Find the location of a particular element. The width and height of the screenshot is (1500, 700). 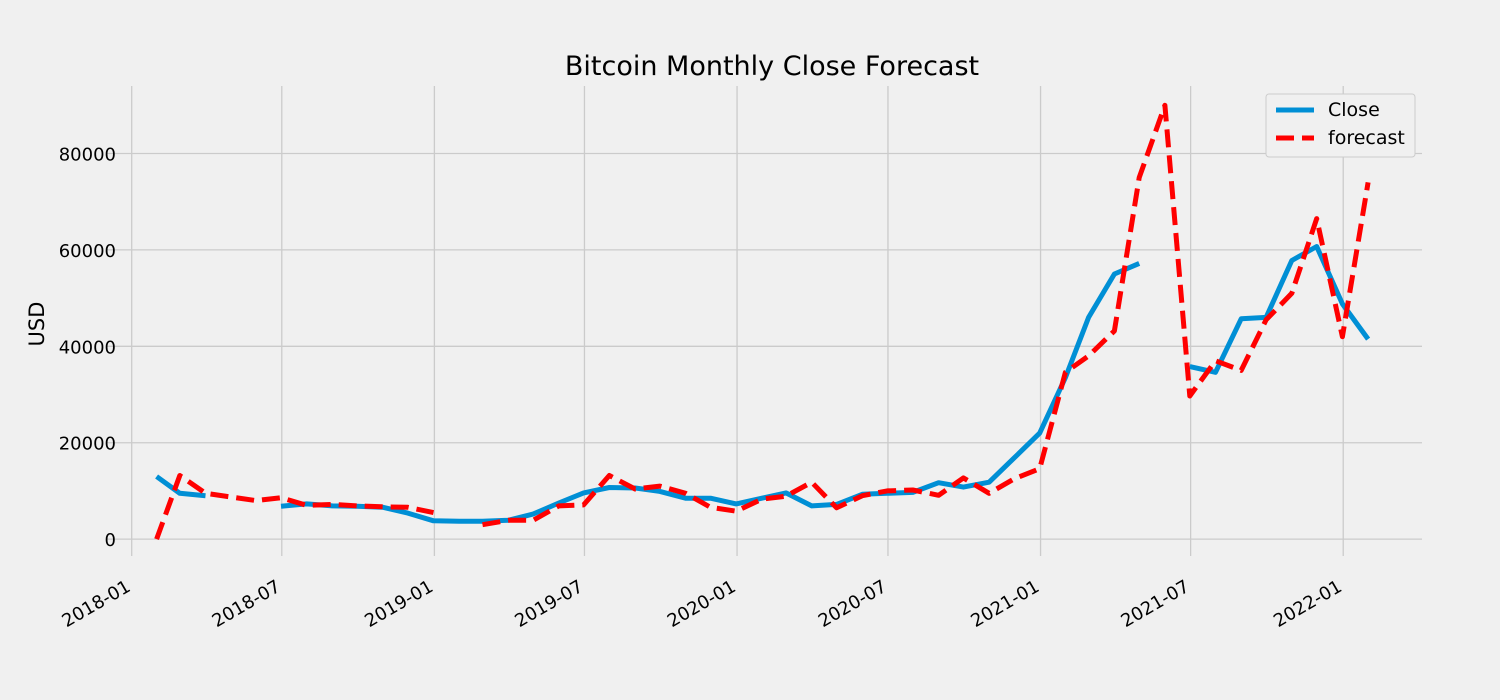

y-tick-label: 40000 is located at coordinates (87, 347).